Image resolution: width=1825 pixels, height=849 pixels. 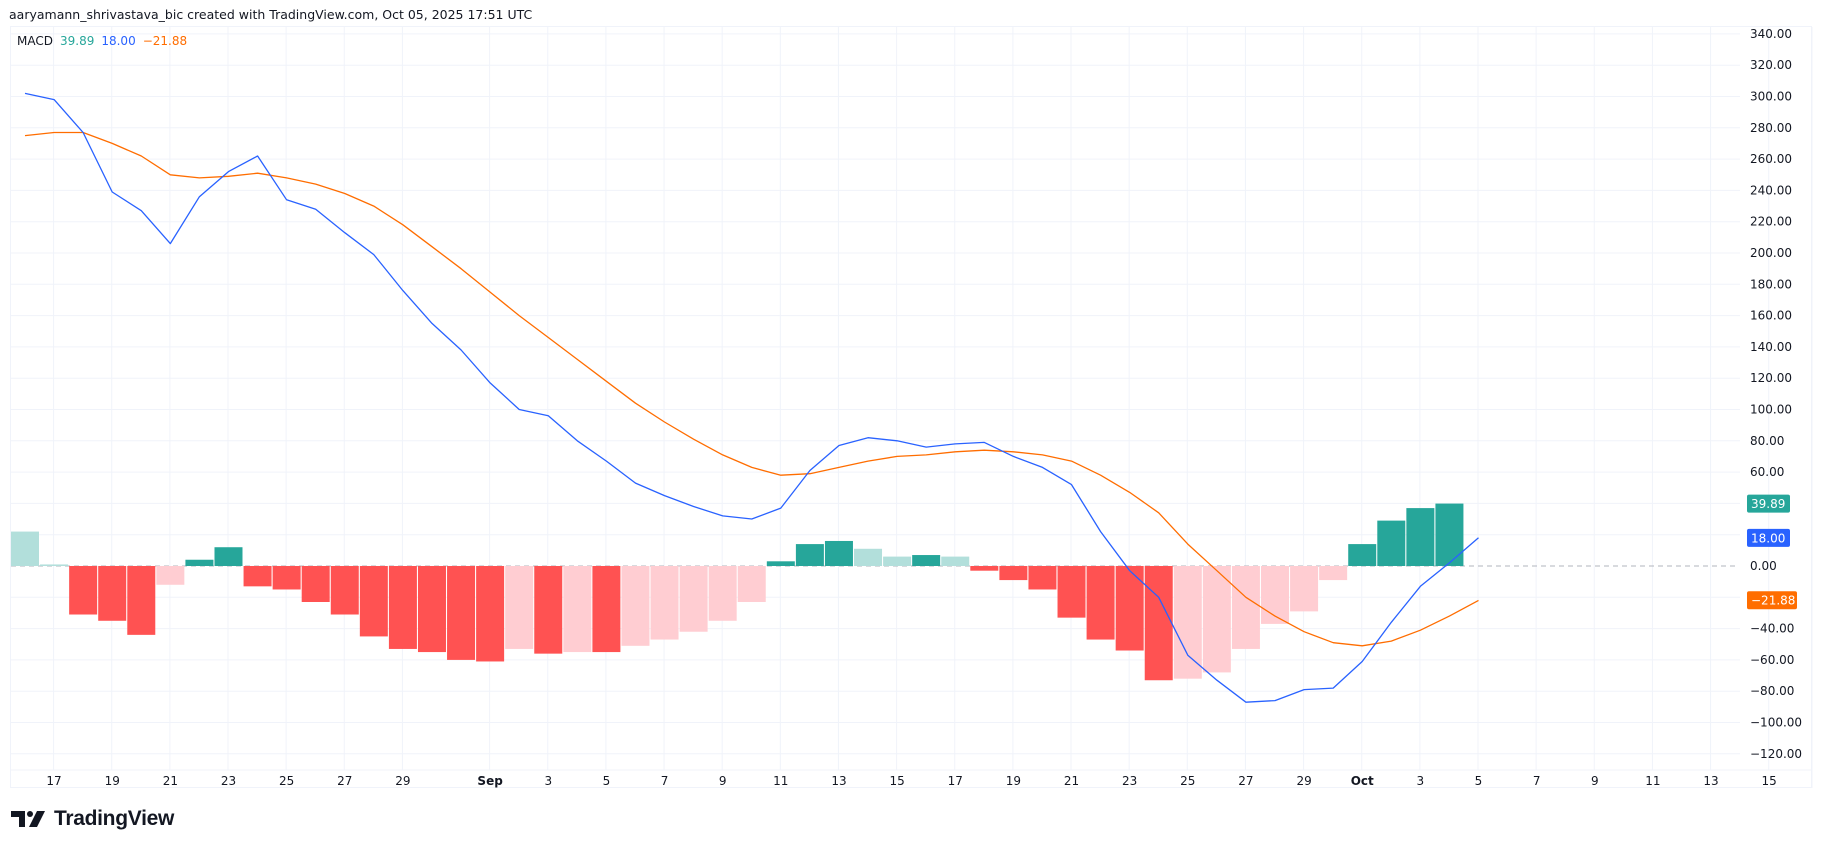 I want to click on price-axis-label: 220.00, so click(x=1771, y=222).